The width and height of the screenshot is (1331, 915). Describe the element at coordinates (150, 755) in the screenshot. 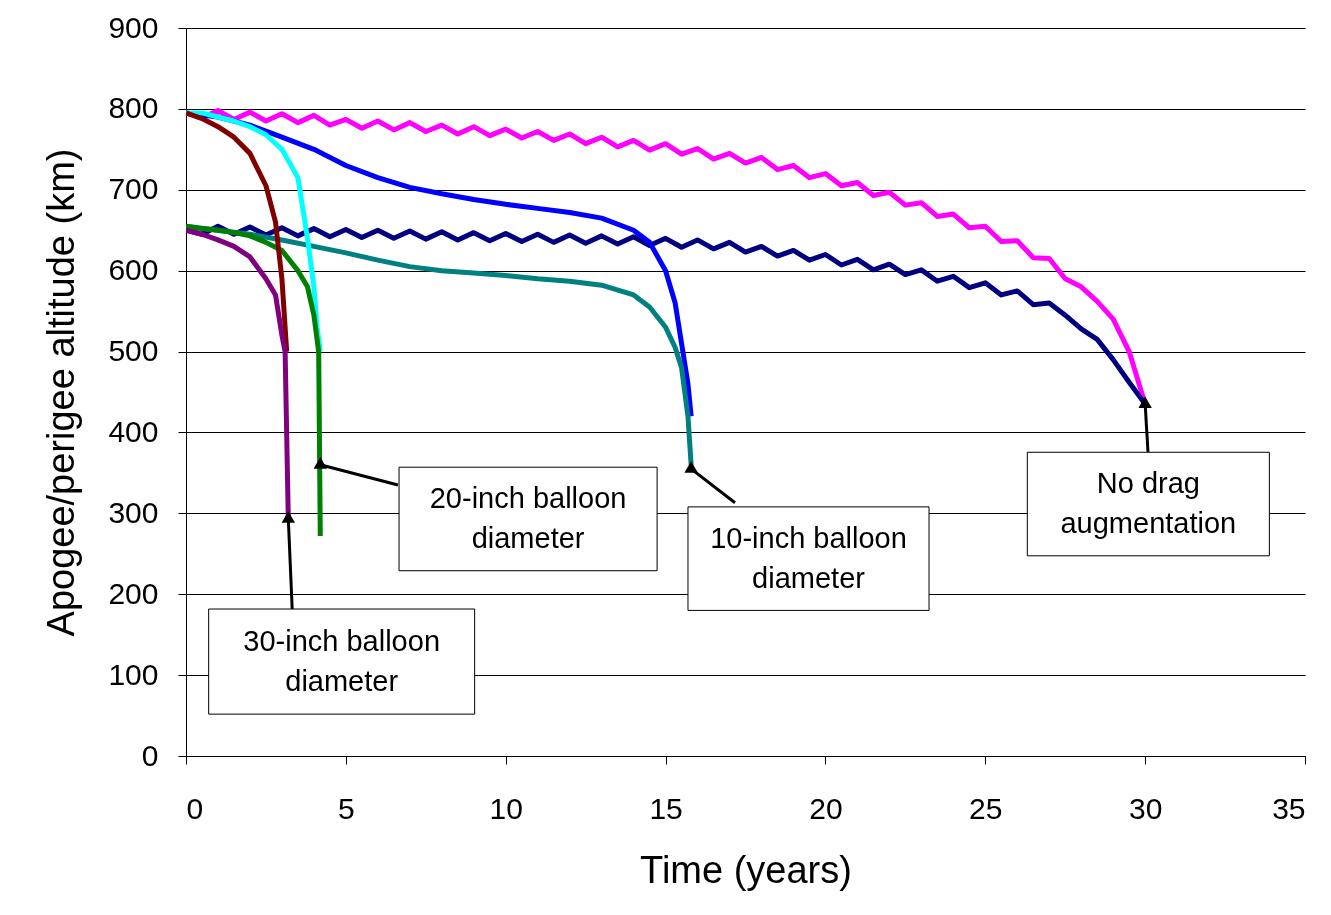

I see `y-tick-label: 0` at that location.